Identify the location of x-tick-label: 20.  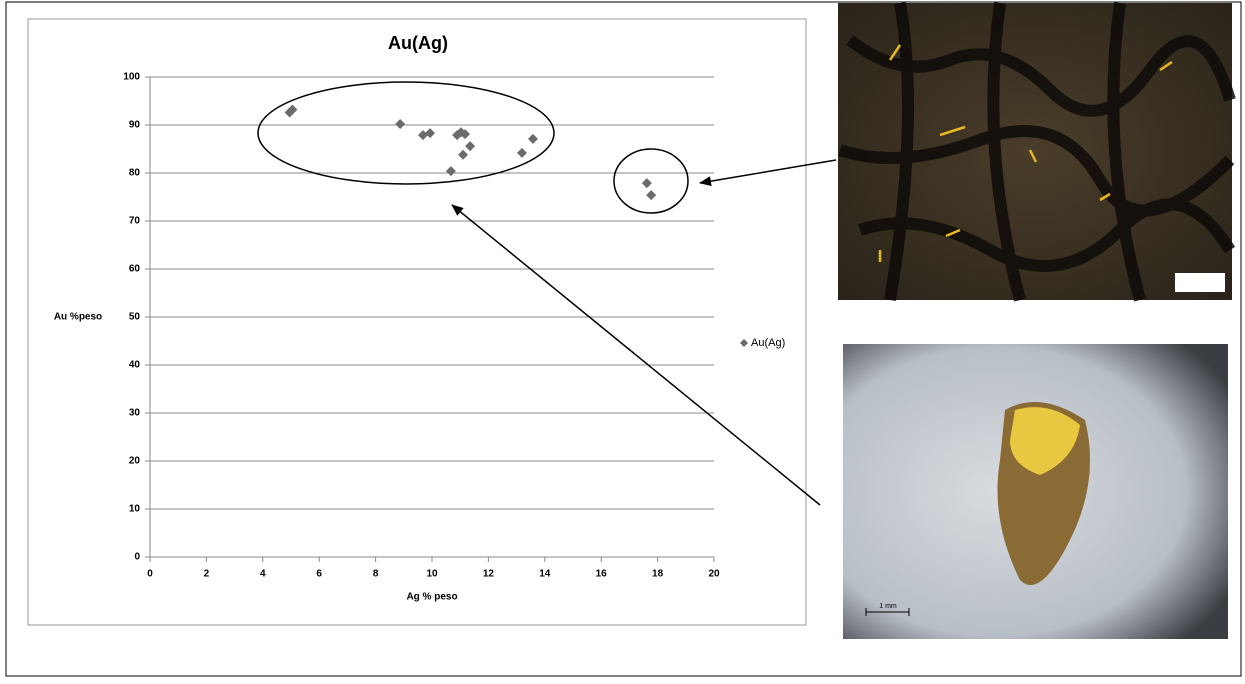
(714, 574).